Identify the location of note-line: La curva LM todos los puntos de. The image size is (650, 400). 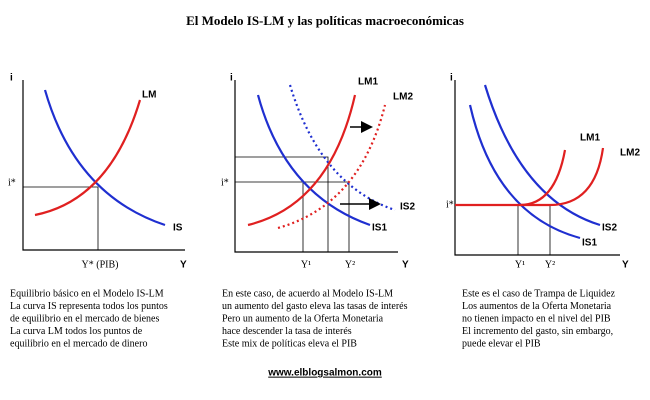
(76, 331).